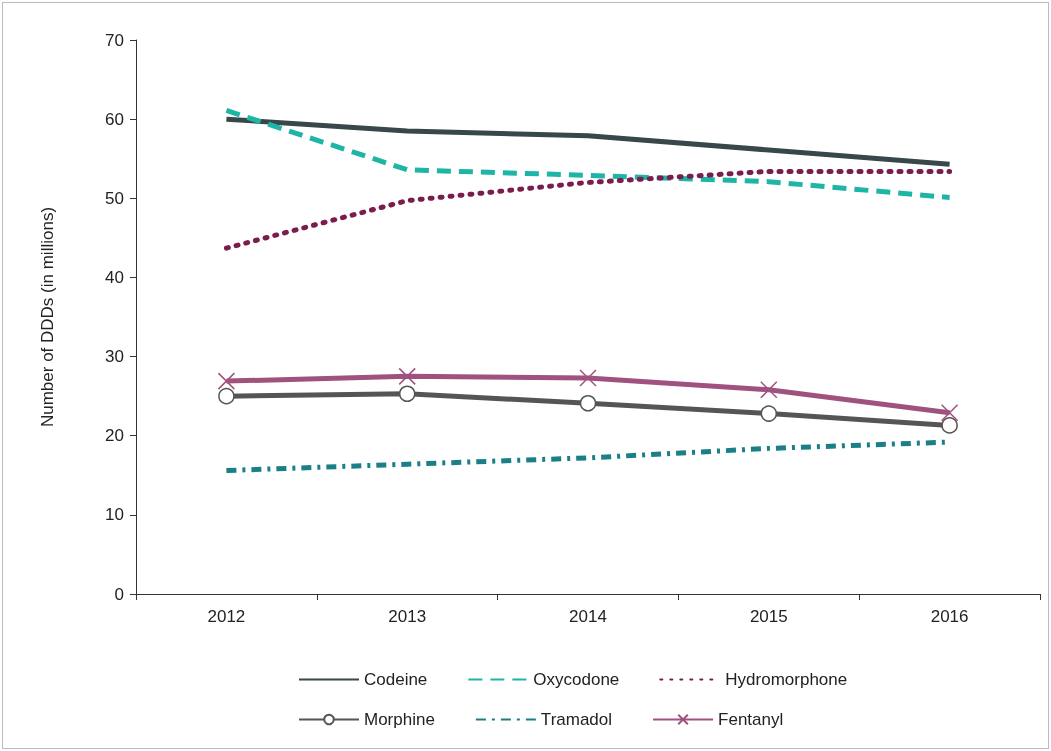 The image size is (1051, 751). I want to click on x-tick-label: 2012, so click(226, 616).